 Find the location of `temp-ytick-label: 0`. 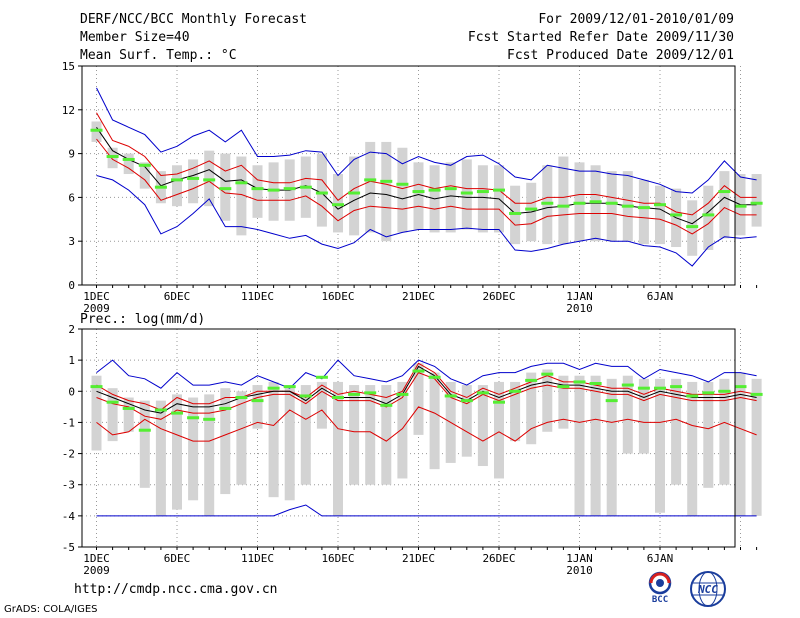

temp-ytick-label: 0 is located at coordinates (71, 285).